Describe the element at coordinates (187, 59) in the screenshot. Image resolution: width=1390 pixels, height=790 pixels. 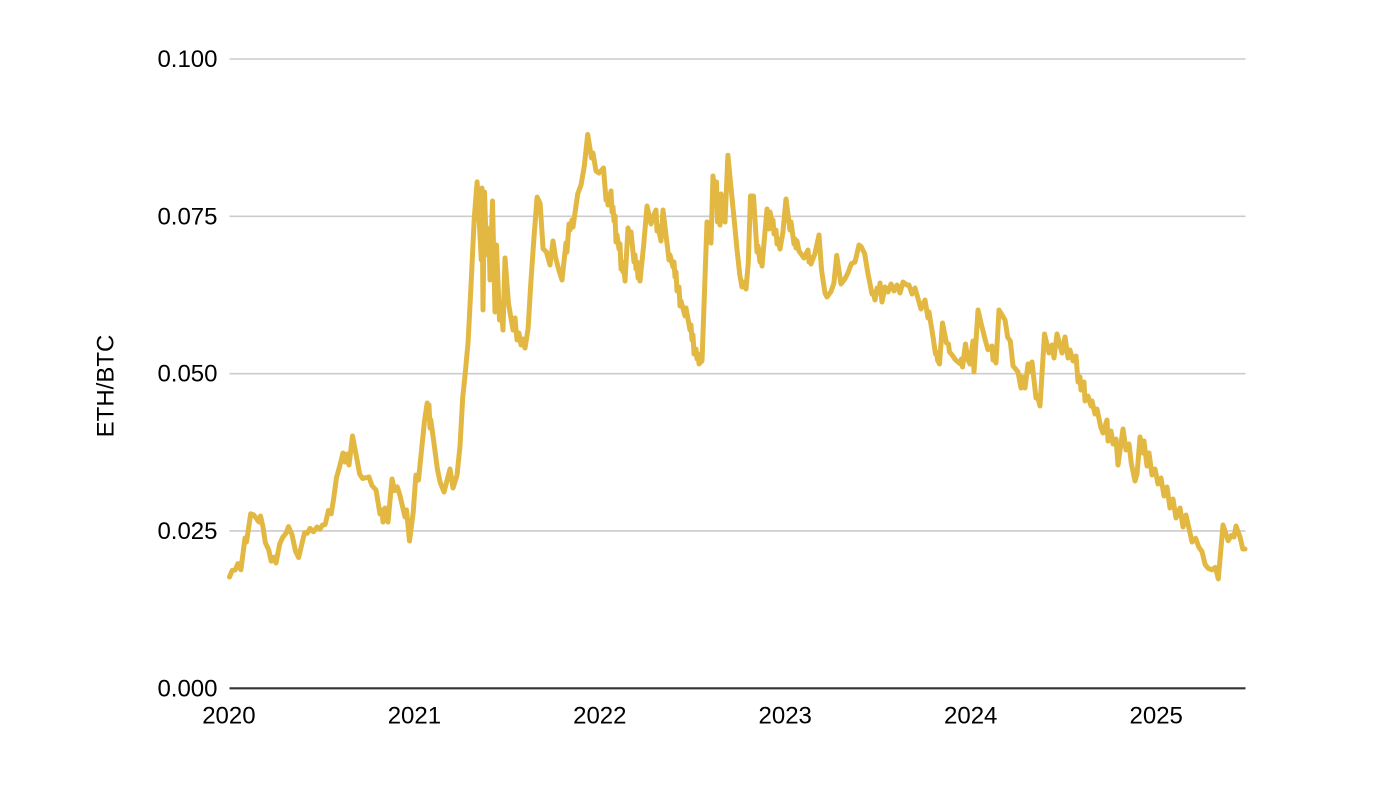
I see `svg-text: 0.100` at that location.